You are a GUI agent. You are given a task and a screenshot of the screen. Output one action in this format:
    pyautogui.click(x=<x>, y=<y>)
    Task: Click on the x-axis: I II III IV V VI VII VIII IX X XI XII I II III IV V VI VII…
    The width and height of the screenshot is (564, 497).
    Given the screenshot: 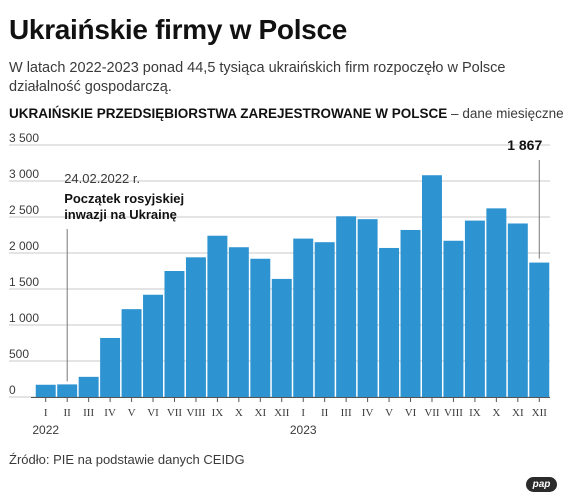 What is the action you would take?
    pyautogui.click(x=290, y=417)
    